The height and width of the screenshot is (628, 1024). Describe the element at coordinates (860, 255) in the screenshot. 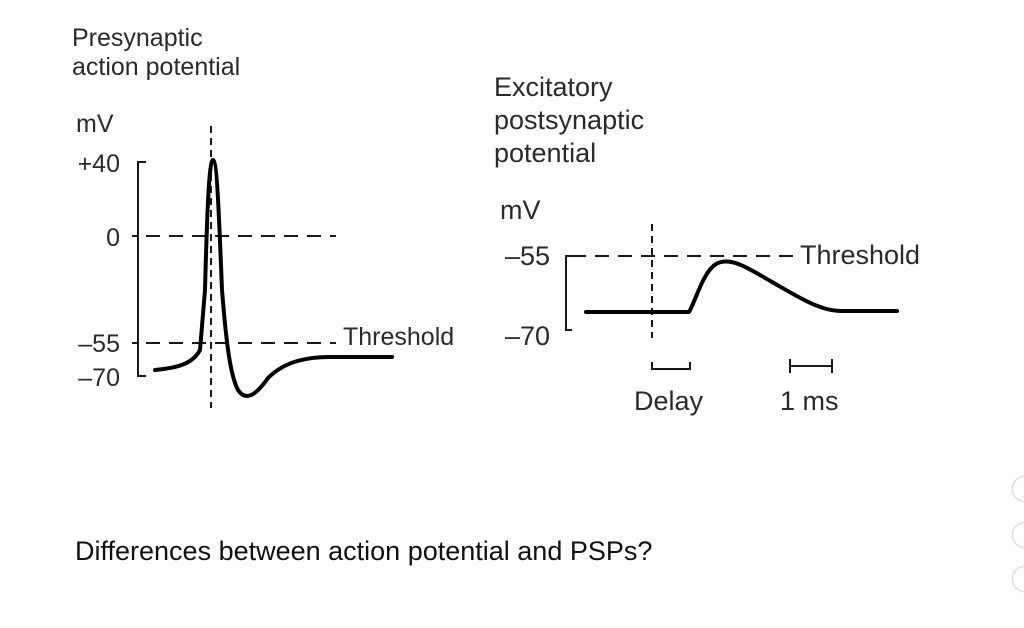

I see `postsynaptic-threshold-label: Threshold` at that location.